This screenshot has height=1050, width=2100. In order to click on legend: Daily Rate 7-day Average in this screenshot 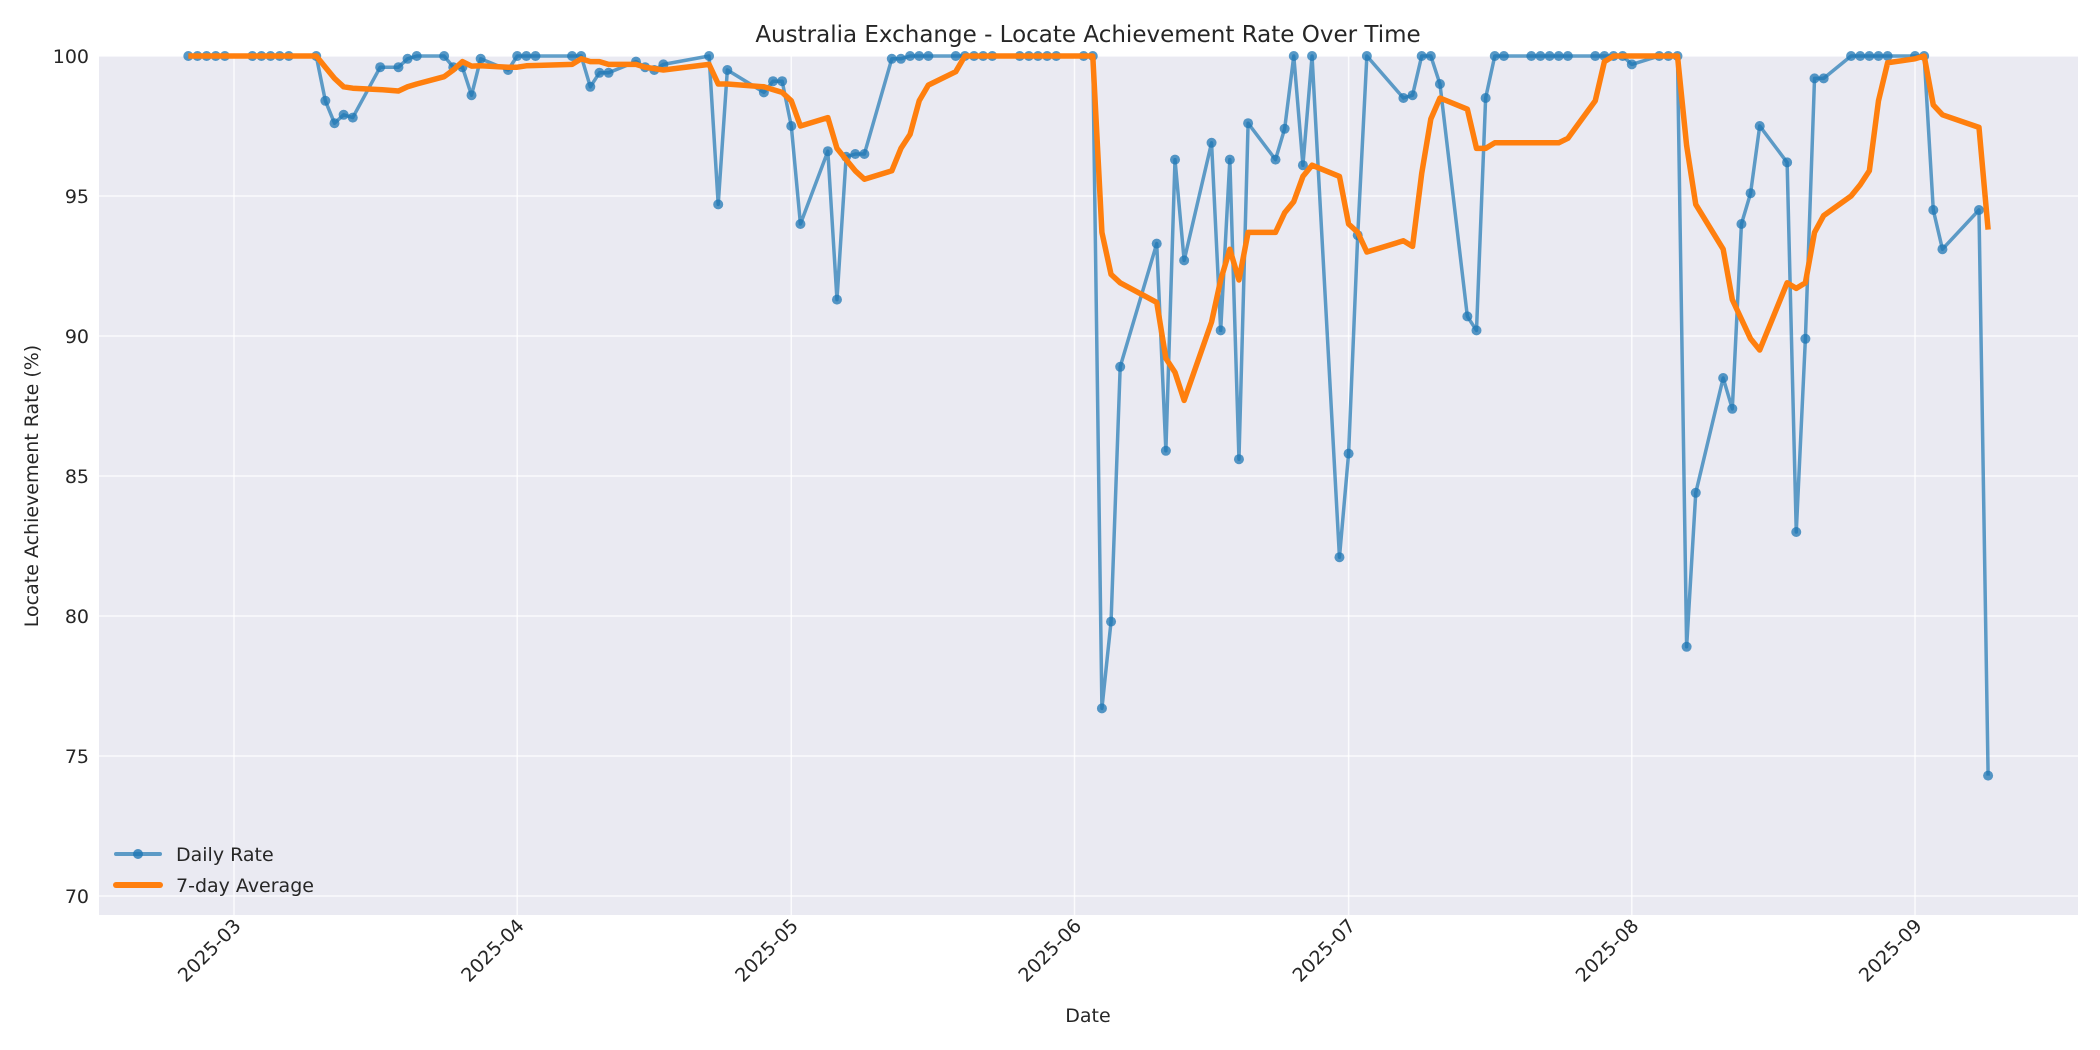, I will do `click(213, 870)`.